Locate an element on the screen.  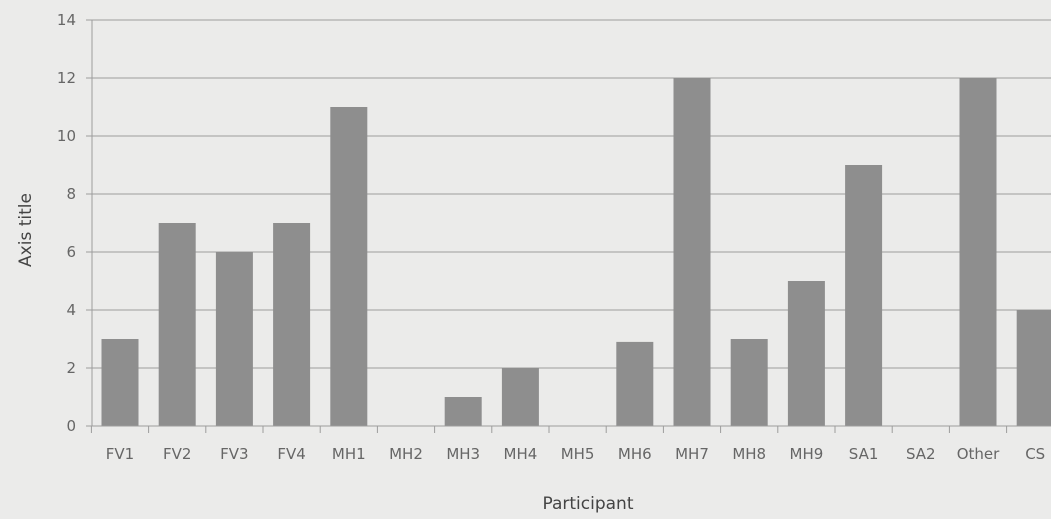
bar-other is located at coordinates (978, 252).